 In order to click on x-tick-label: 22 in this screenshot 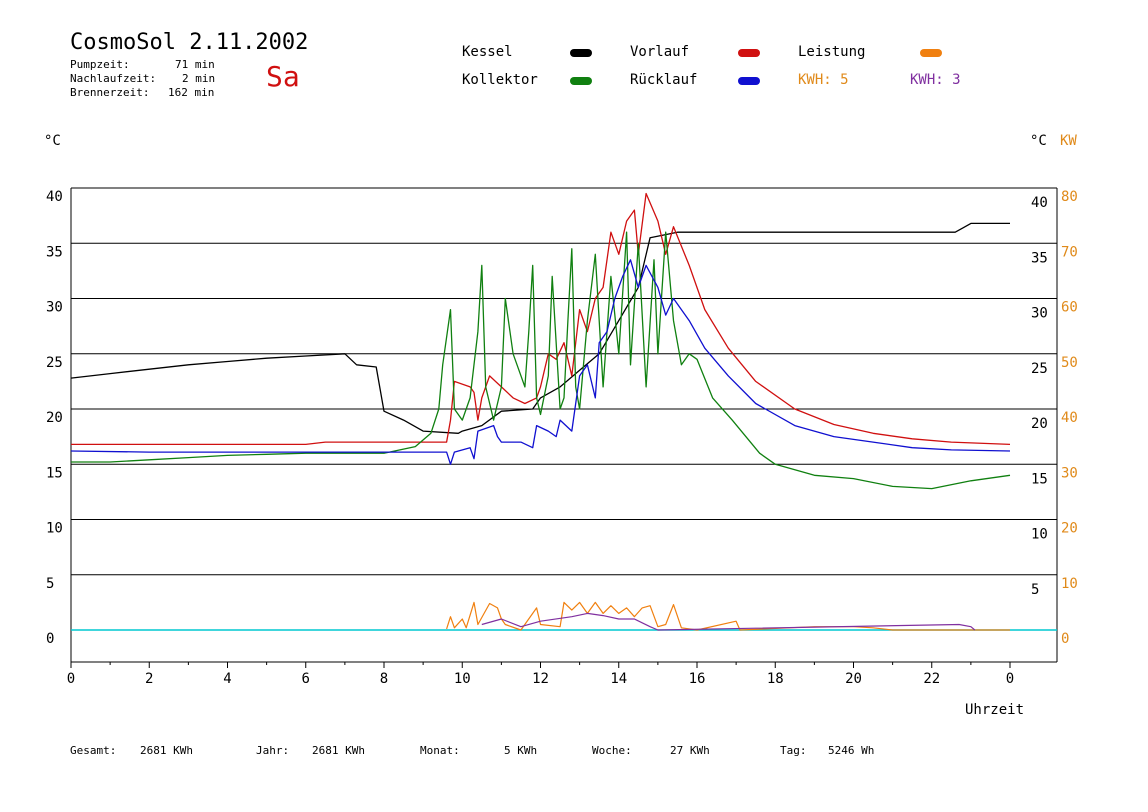, I will do `click(931, 679)`.